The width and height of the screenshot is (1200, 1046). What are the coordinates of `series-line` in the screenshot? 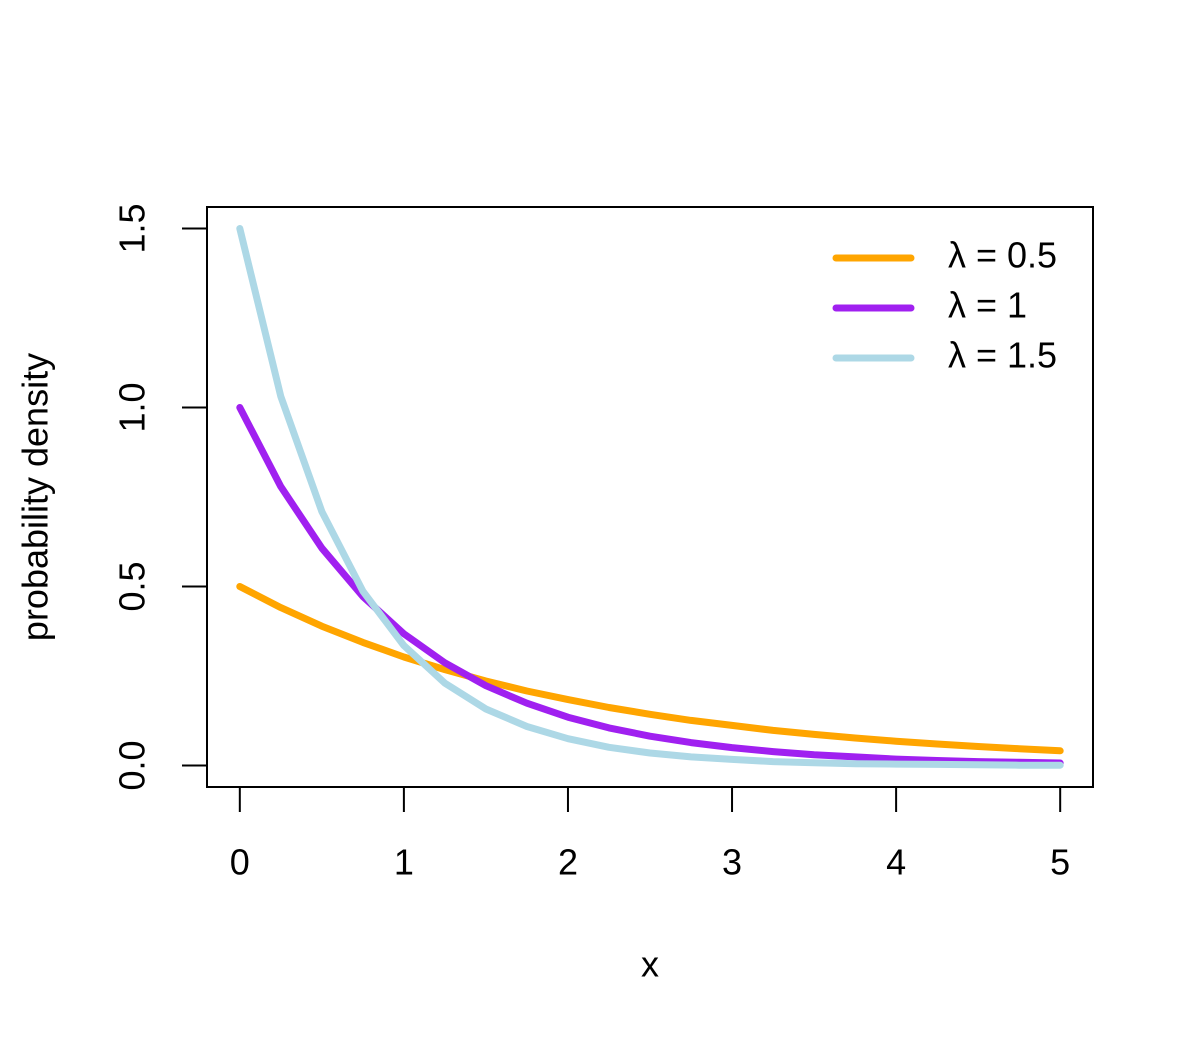 It's located at (650, 669).